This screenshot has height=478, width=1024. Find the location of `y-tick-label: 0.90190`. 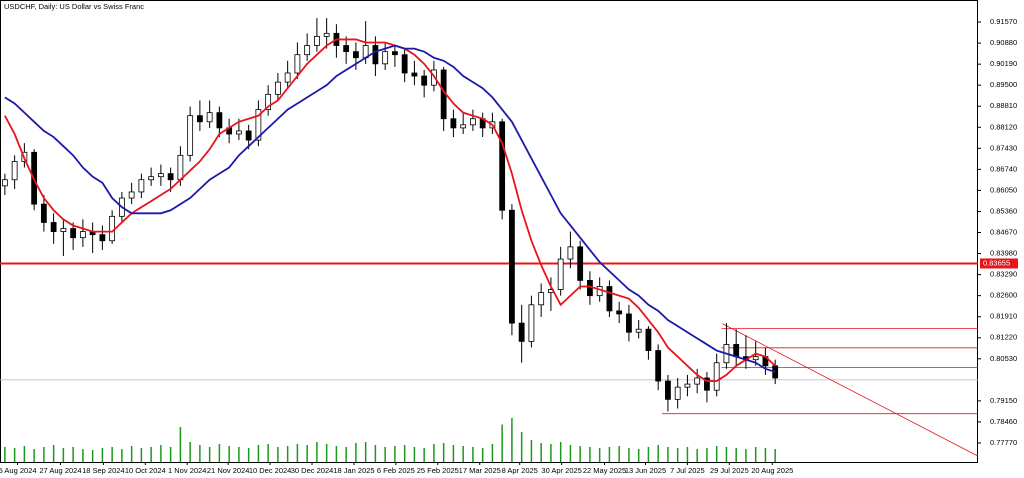

y-tick-label: 0.90190 is located at coordinates (1003, 63).